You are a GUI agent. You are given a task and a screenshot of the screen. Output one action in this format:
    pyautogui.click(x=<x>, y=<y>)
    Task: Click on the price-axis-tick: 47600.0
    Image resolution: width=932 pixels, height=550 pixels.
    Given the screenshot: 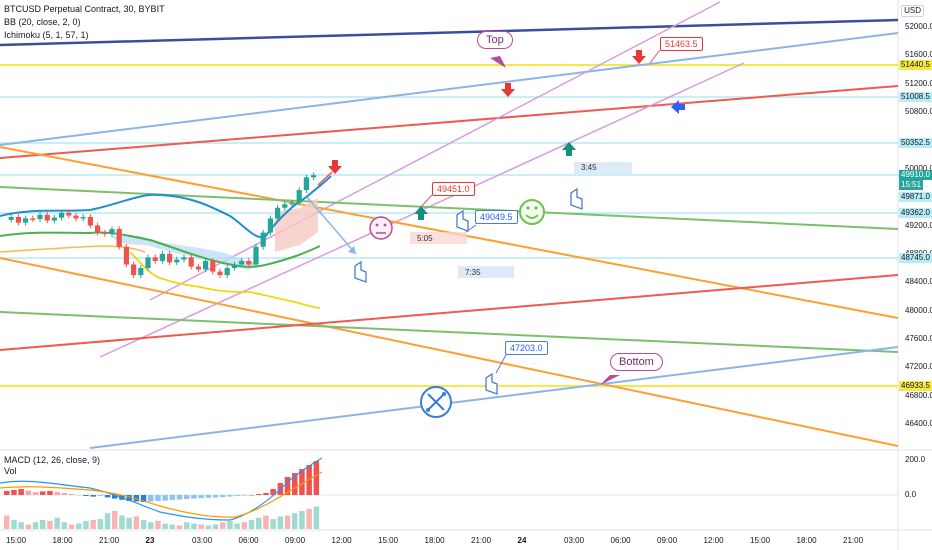 What is the action you would take?
    pyautogui.click(x=918, y=338)
    